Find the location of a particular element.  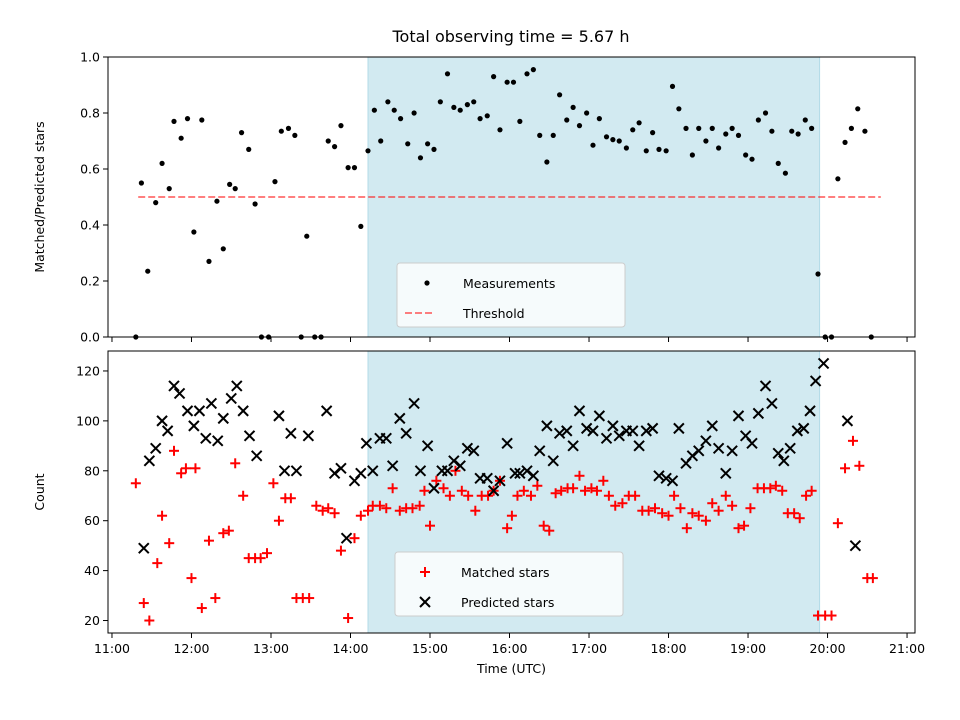

x-tick-label: 21:00 is located at coordinates (907, 648).